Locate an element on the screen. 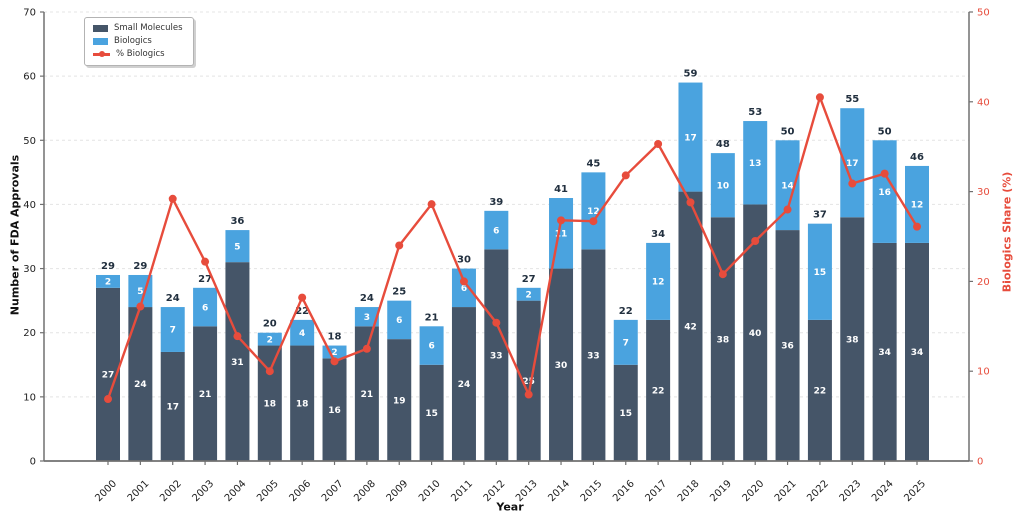 The width and height of the screenshot is (1024, 527). bar-2010: 15 6 21 is located at coordinates (431, 386).